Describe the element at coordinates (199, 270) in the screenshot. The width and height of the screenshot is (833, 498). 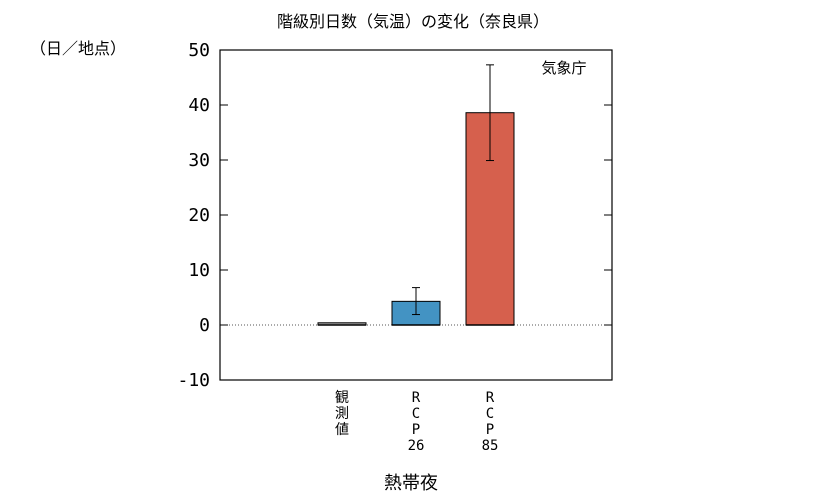
I see `y-tick-label: 10` at that location.